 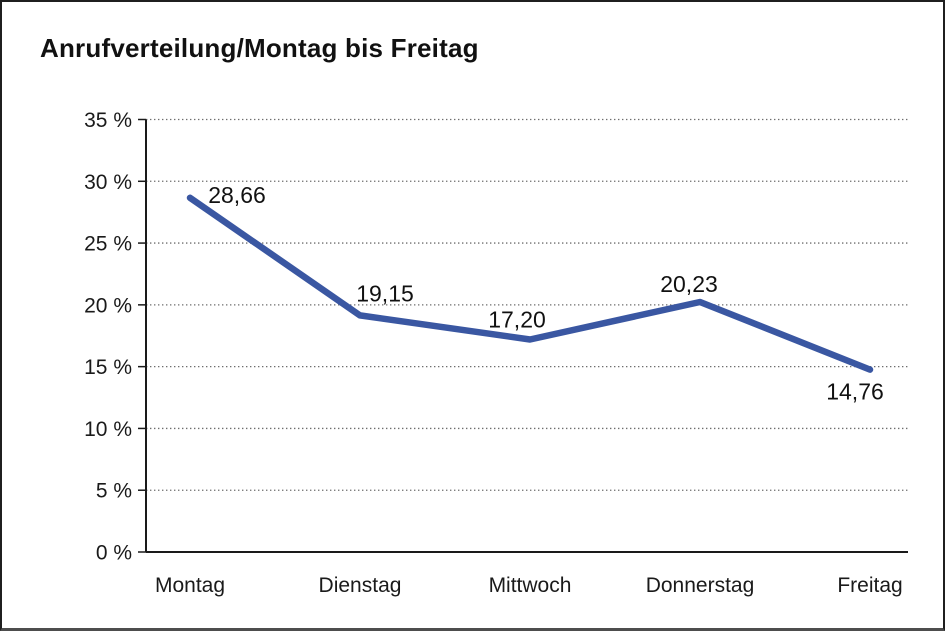 What do you see at coordinates (108, 182) in the screenshot?
I see `y-axis-tick-label: 30 %` at bounding box center [108, 182].